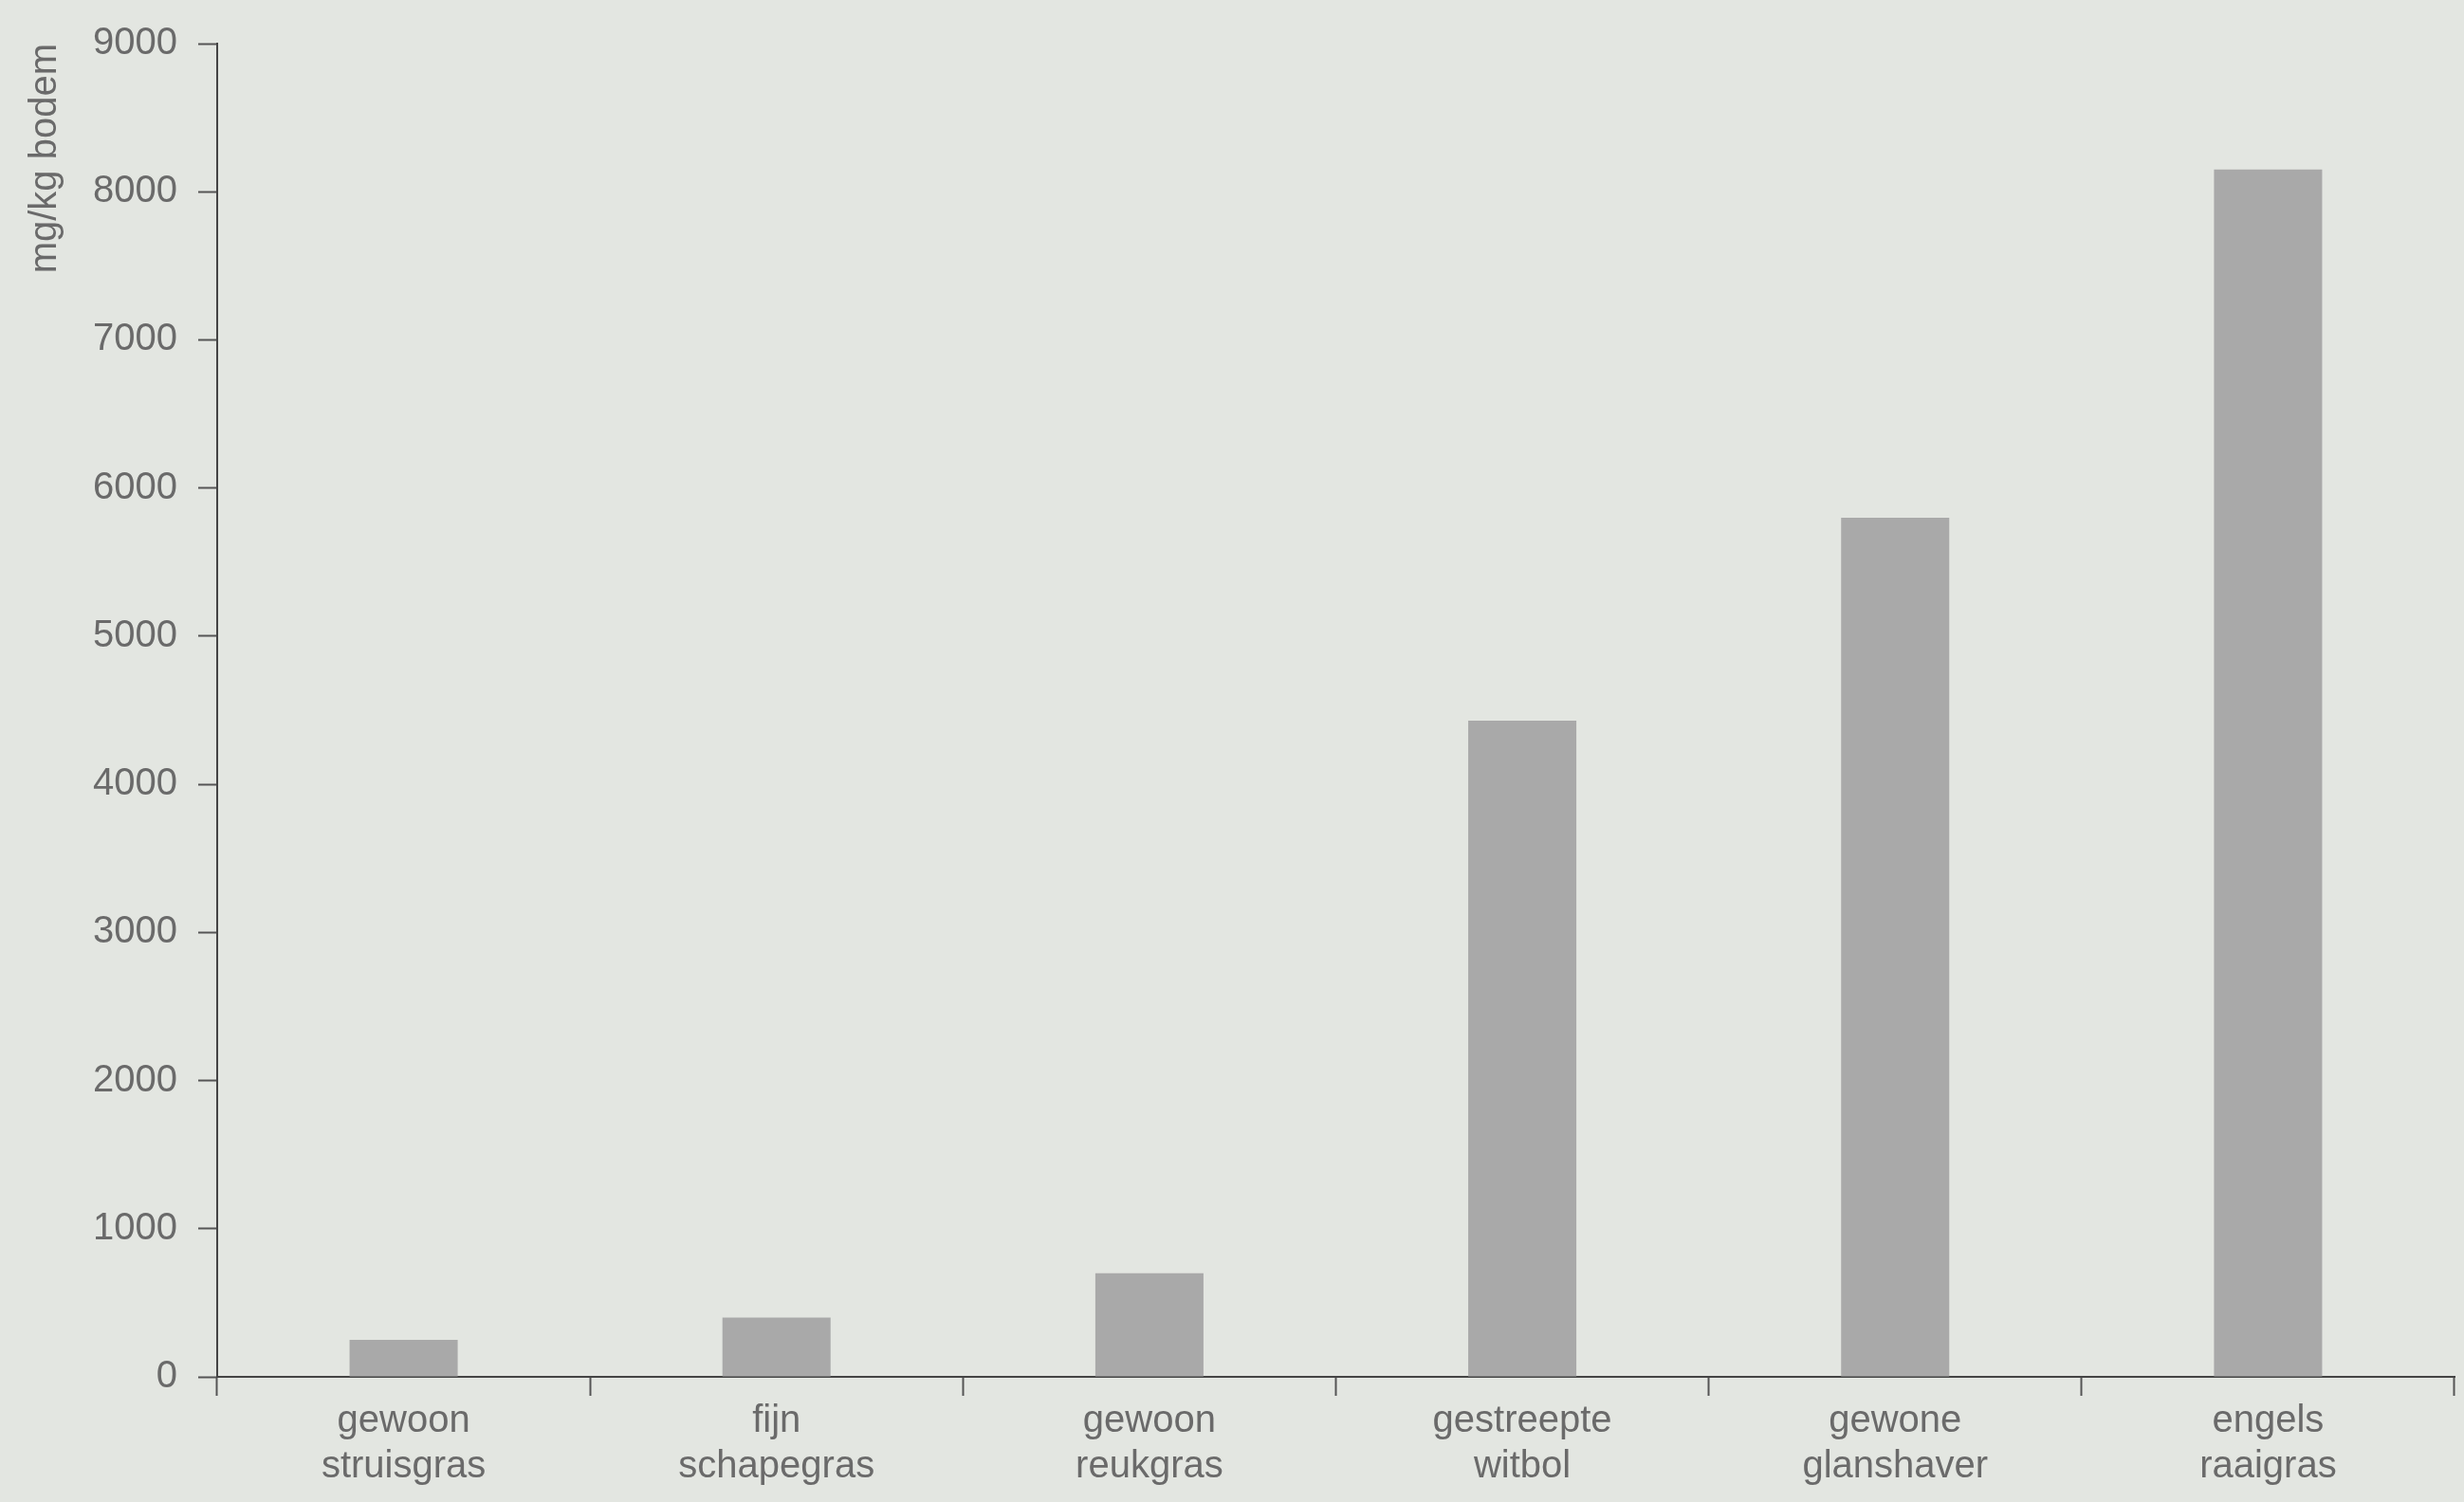  What do you see at coordinates (2268, 1442) in the screenshot?
I see `x-tick-label: engels raaigras` at bounding box center [2268, 1442].